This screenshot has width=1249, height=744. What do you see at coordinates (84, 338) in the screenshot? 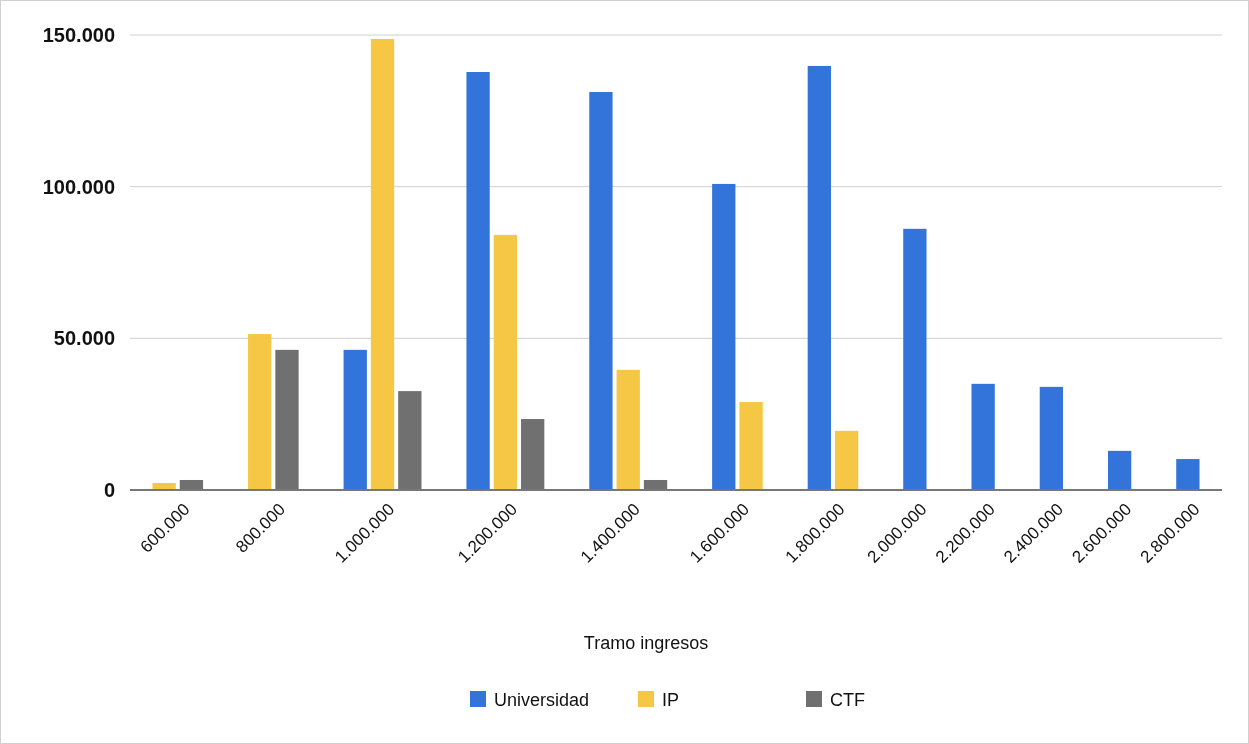
I see `y-tick-label: 50.000` at bounding box center [84, 338].